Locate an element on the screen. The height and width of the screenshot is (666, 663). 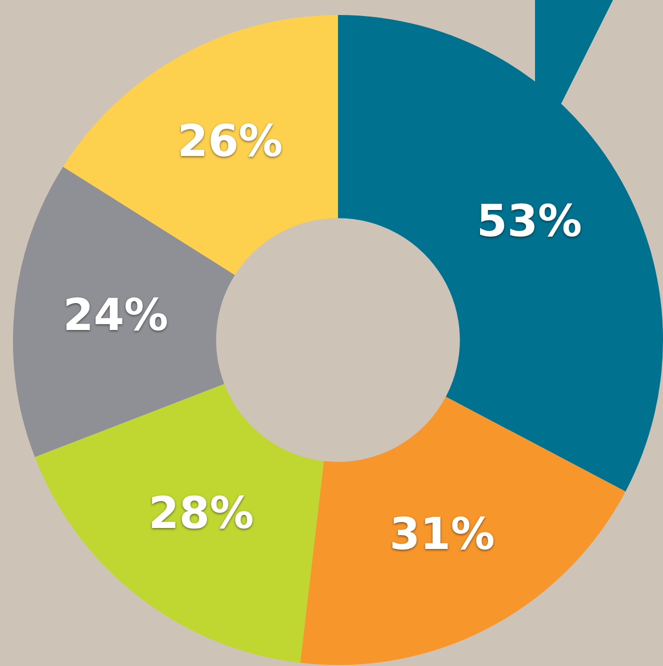
data-label: 26% is located at coordinates (230, 141).